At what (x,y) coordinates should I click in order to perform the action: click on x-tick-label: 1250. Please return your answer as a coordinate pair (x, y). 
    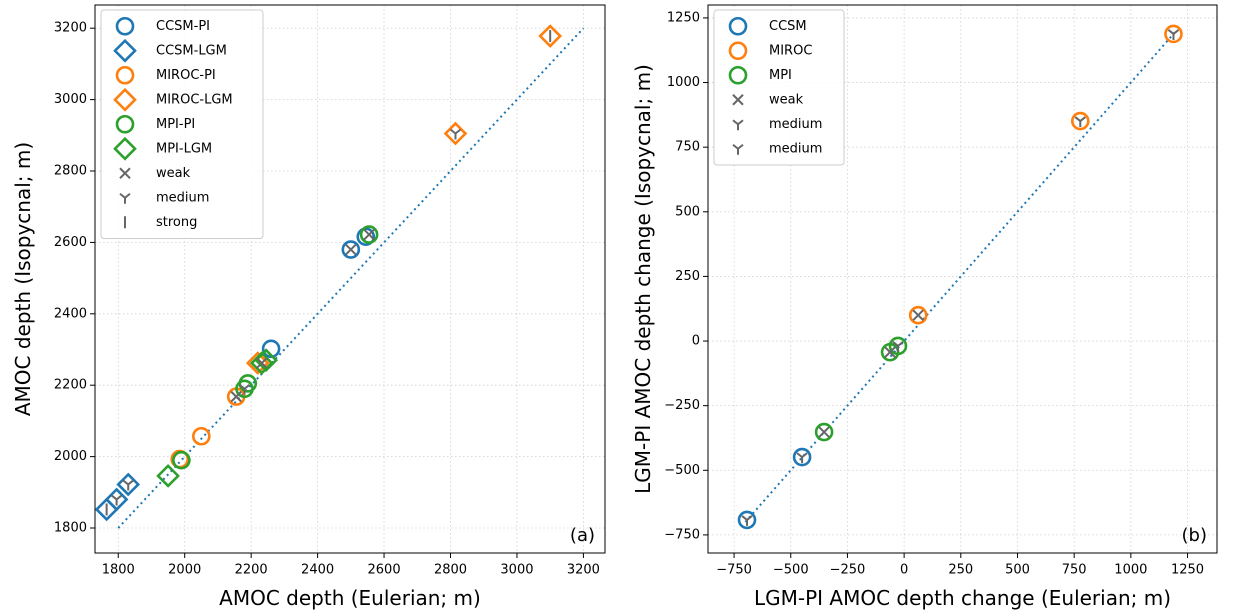
    Looking at the image, I should click on (1187, 570).